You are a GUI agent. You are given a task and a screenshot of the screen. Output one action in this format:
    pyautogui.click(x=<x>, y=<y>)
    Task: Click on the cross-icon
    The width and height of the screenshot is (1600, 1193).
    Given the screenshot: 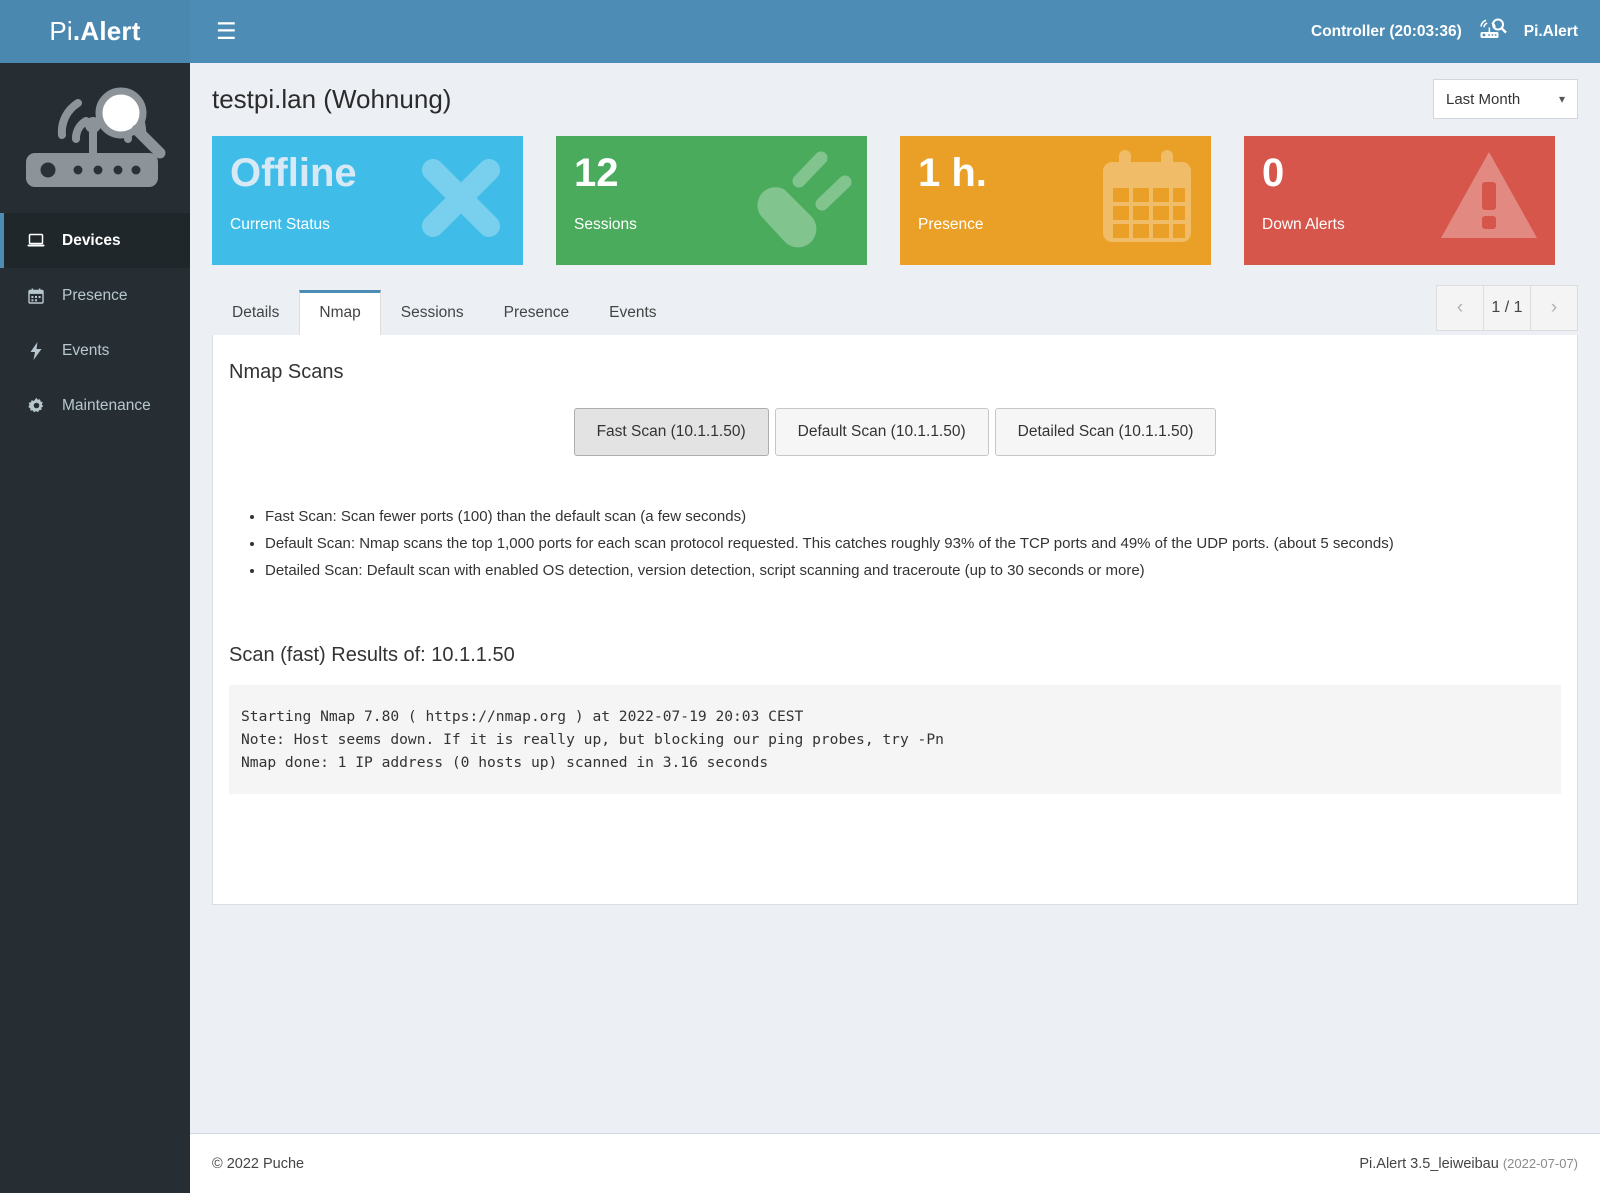 What is the action you would take?
    pyautogui.click(x=461, y=198)
    